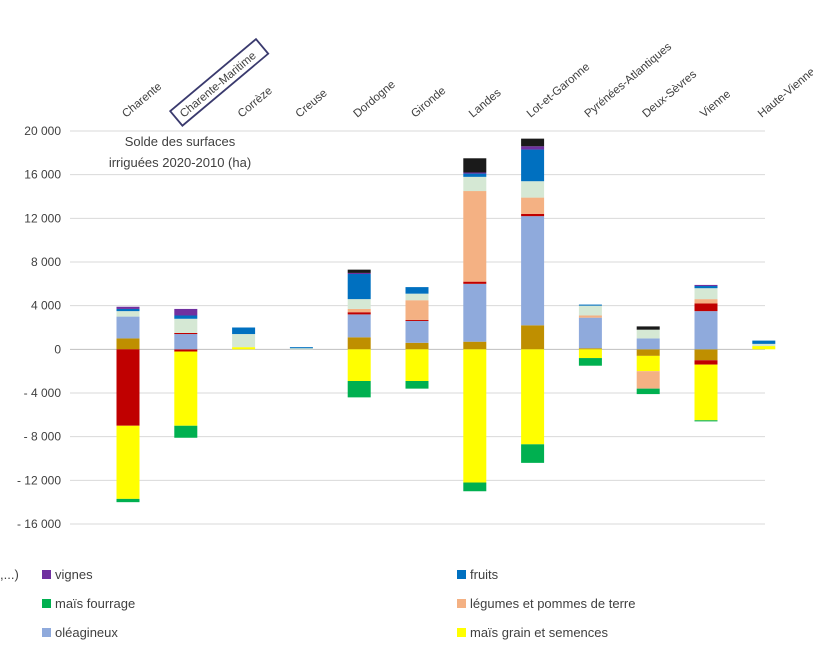 Image resolution: width=813 pixels, height=651 pixels. What do you see at coordinates (312, 103) in the screenshot?
I see `category-label: Creuse` at bounding box center [312, 103].